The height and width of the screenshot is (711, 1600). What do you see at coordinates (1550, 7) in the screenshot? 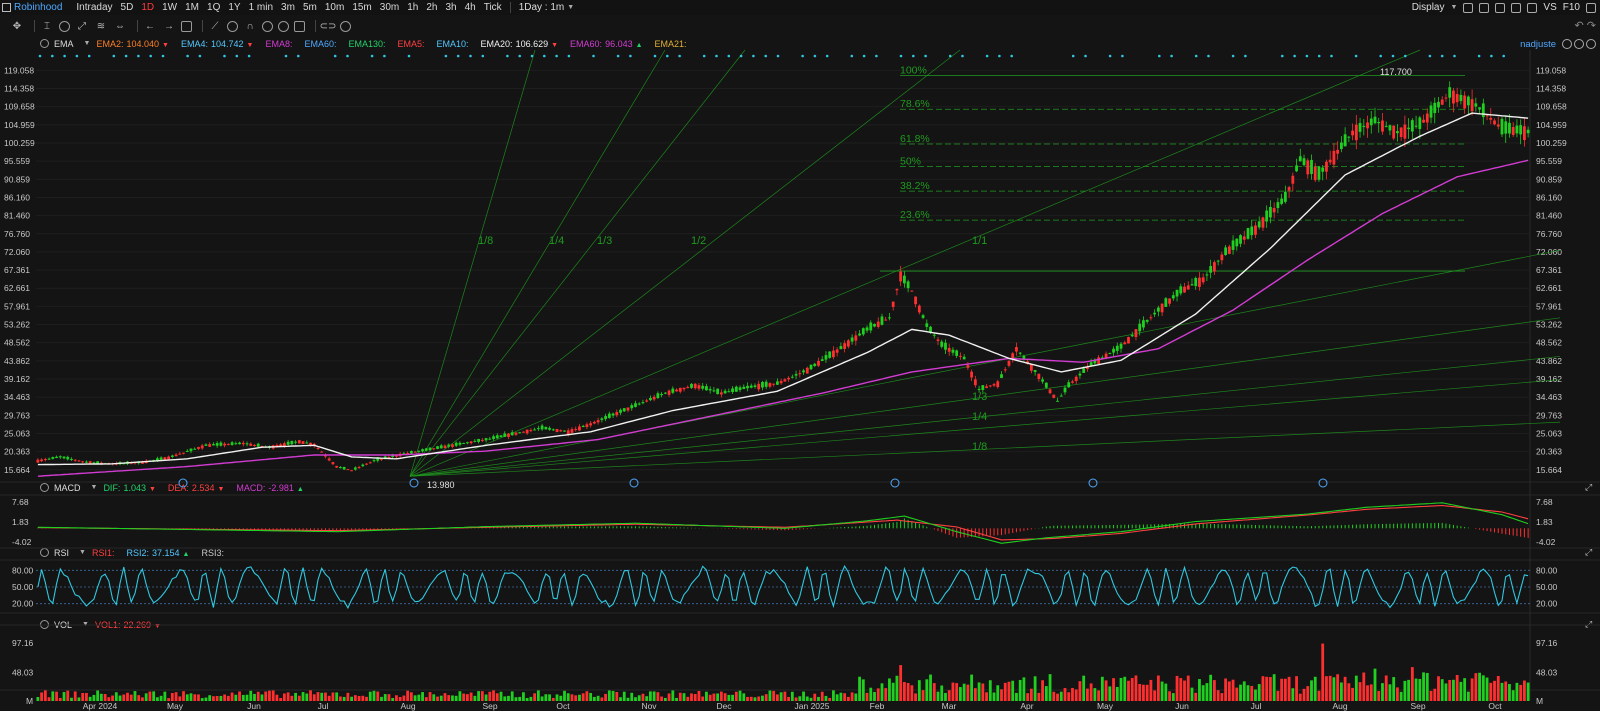
I see `vs-button: VS` at bounding box center [1550, 7].